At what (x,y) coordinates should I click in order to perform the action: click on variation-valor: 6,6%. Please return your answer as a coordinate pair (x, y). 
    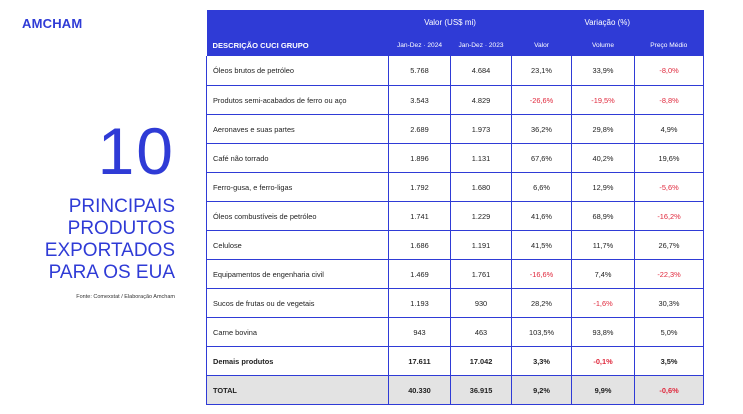
    Looking at the image, I should click on (541, 187).